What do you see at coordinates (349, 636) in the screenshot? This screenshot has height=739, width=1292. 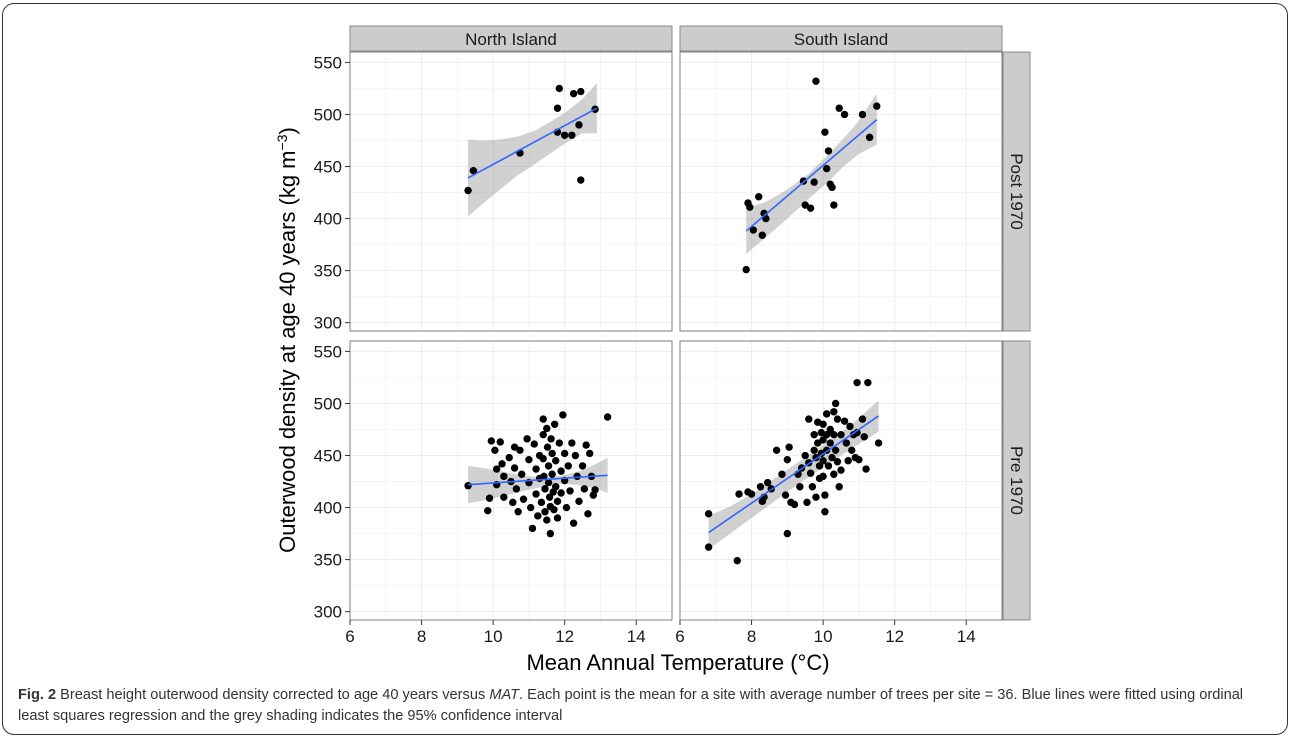 I see `x-tick-label: 6` at bounding box center [349, 636].